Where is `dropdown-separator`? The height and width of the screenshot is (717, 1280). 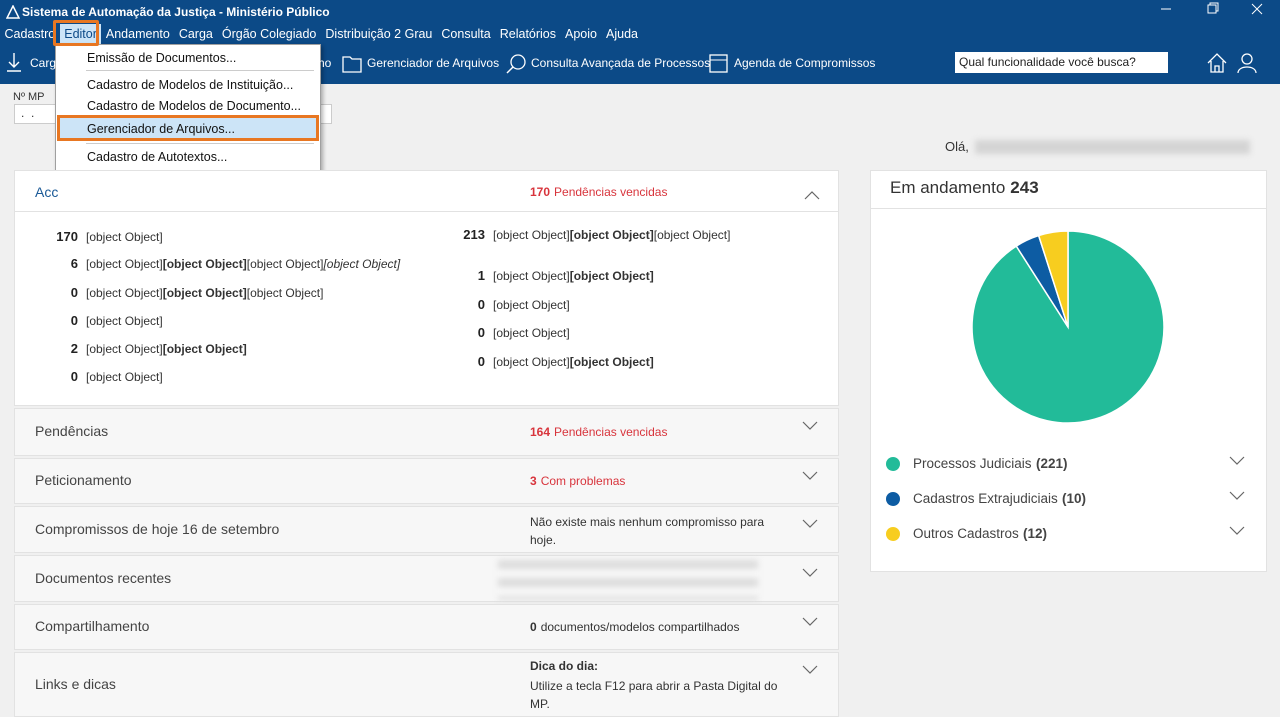
dropdown-separator is located at coordinates (200, 70).